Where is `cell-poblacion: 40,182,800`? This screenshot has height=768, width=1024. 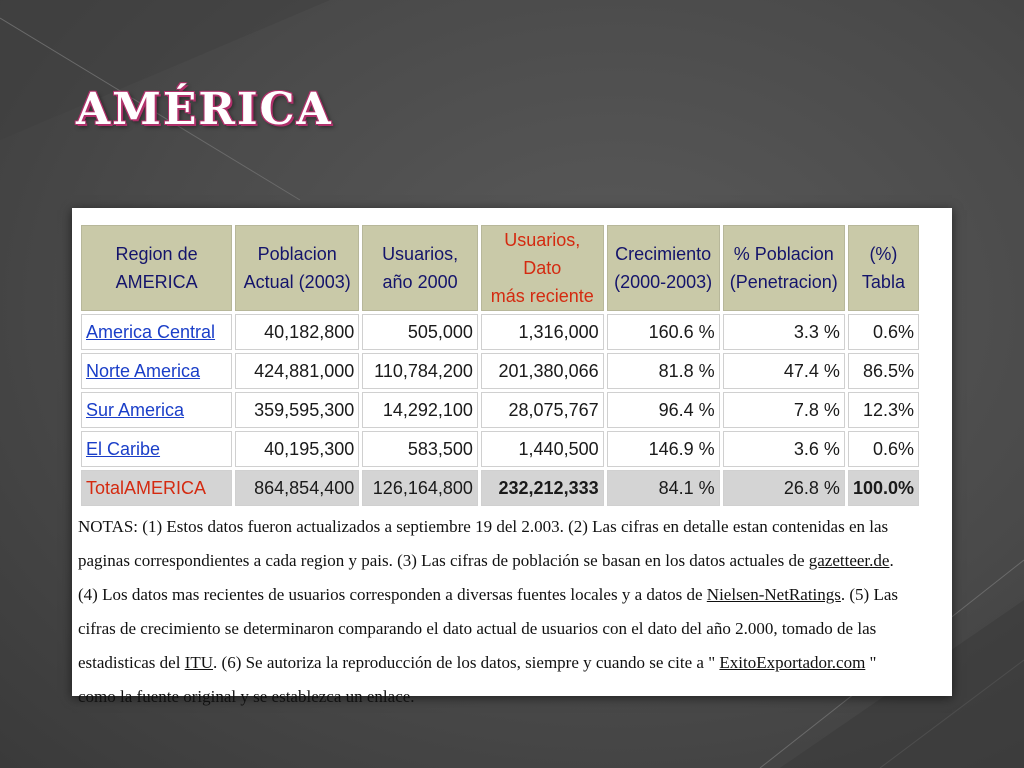
cell-poblacion: 40,182,800 is located at coordinates (297, 332).